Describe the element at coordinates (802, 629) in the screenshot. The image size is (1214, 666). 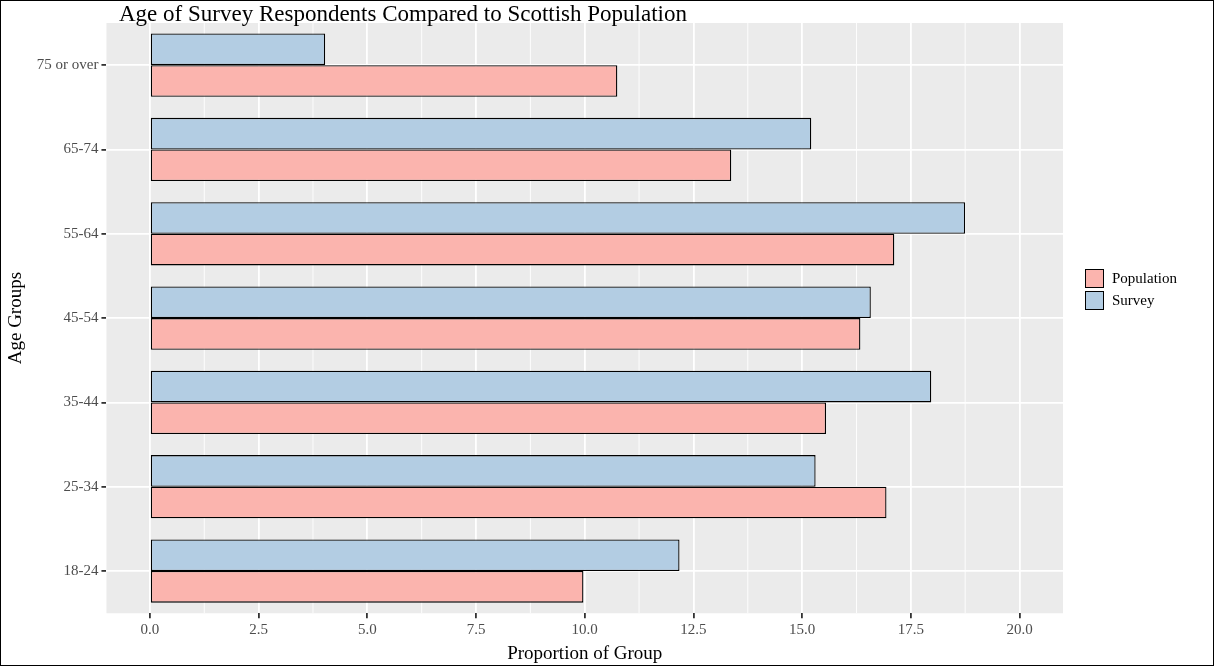
I see `x-tick-label: 15.0` at that location.